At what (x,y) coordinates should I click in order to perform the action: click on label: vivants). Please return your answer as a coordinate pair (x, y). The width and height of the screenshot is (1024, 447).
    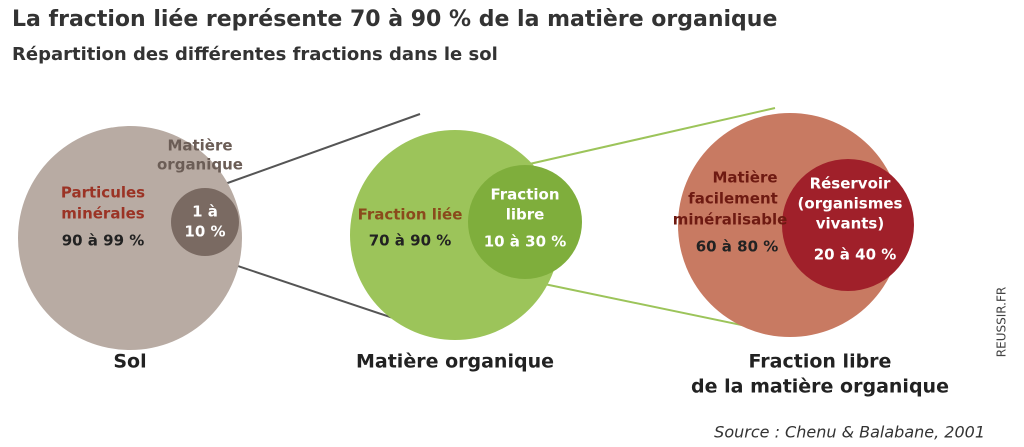
    Looking at the image, I should click on (850, 224).